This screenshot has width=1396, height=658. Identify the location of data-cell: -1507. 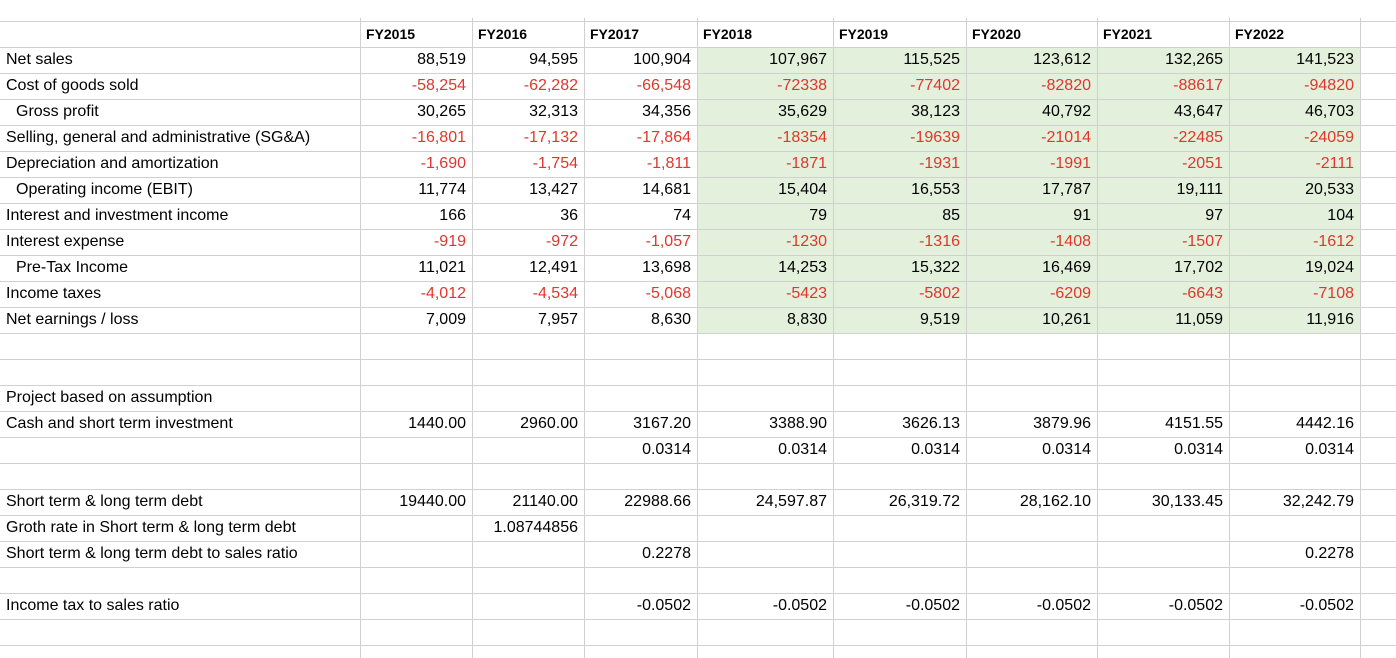
(1202, 241).